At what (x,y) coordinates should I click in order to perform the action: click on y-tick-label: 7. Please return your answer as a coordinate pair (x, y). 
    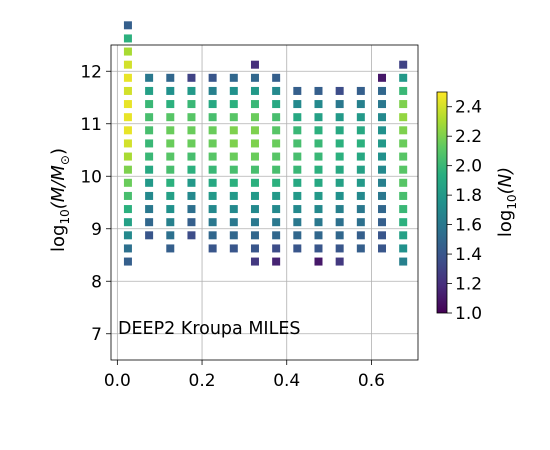
    Looking at the image, I should click on (96, 335).